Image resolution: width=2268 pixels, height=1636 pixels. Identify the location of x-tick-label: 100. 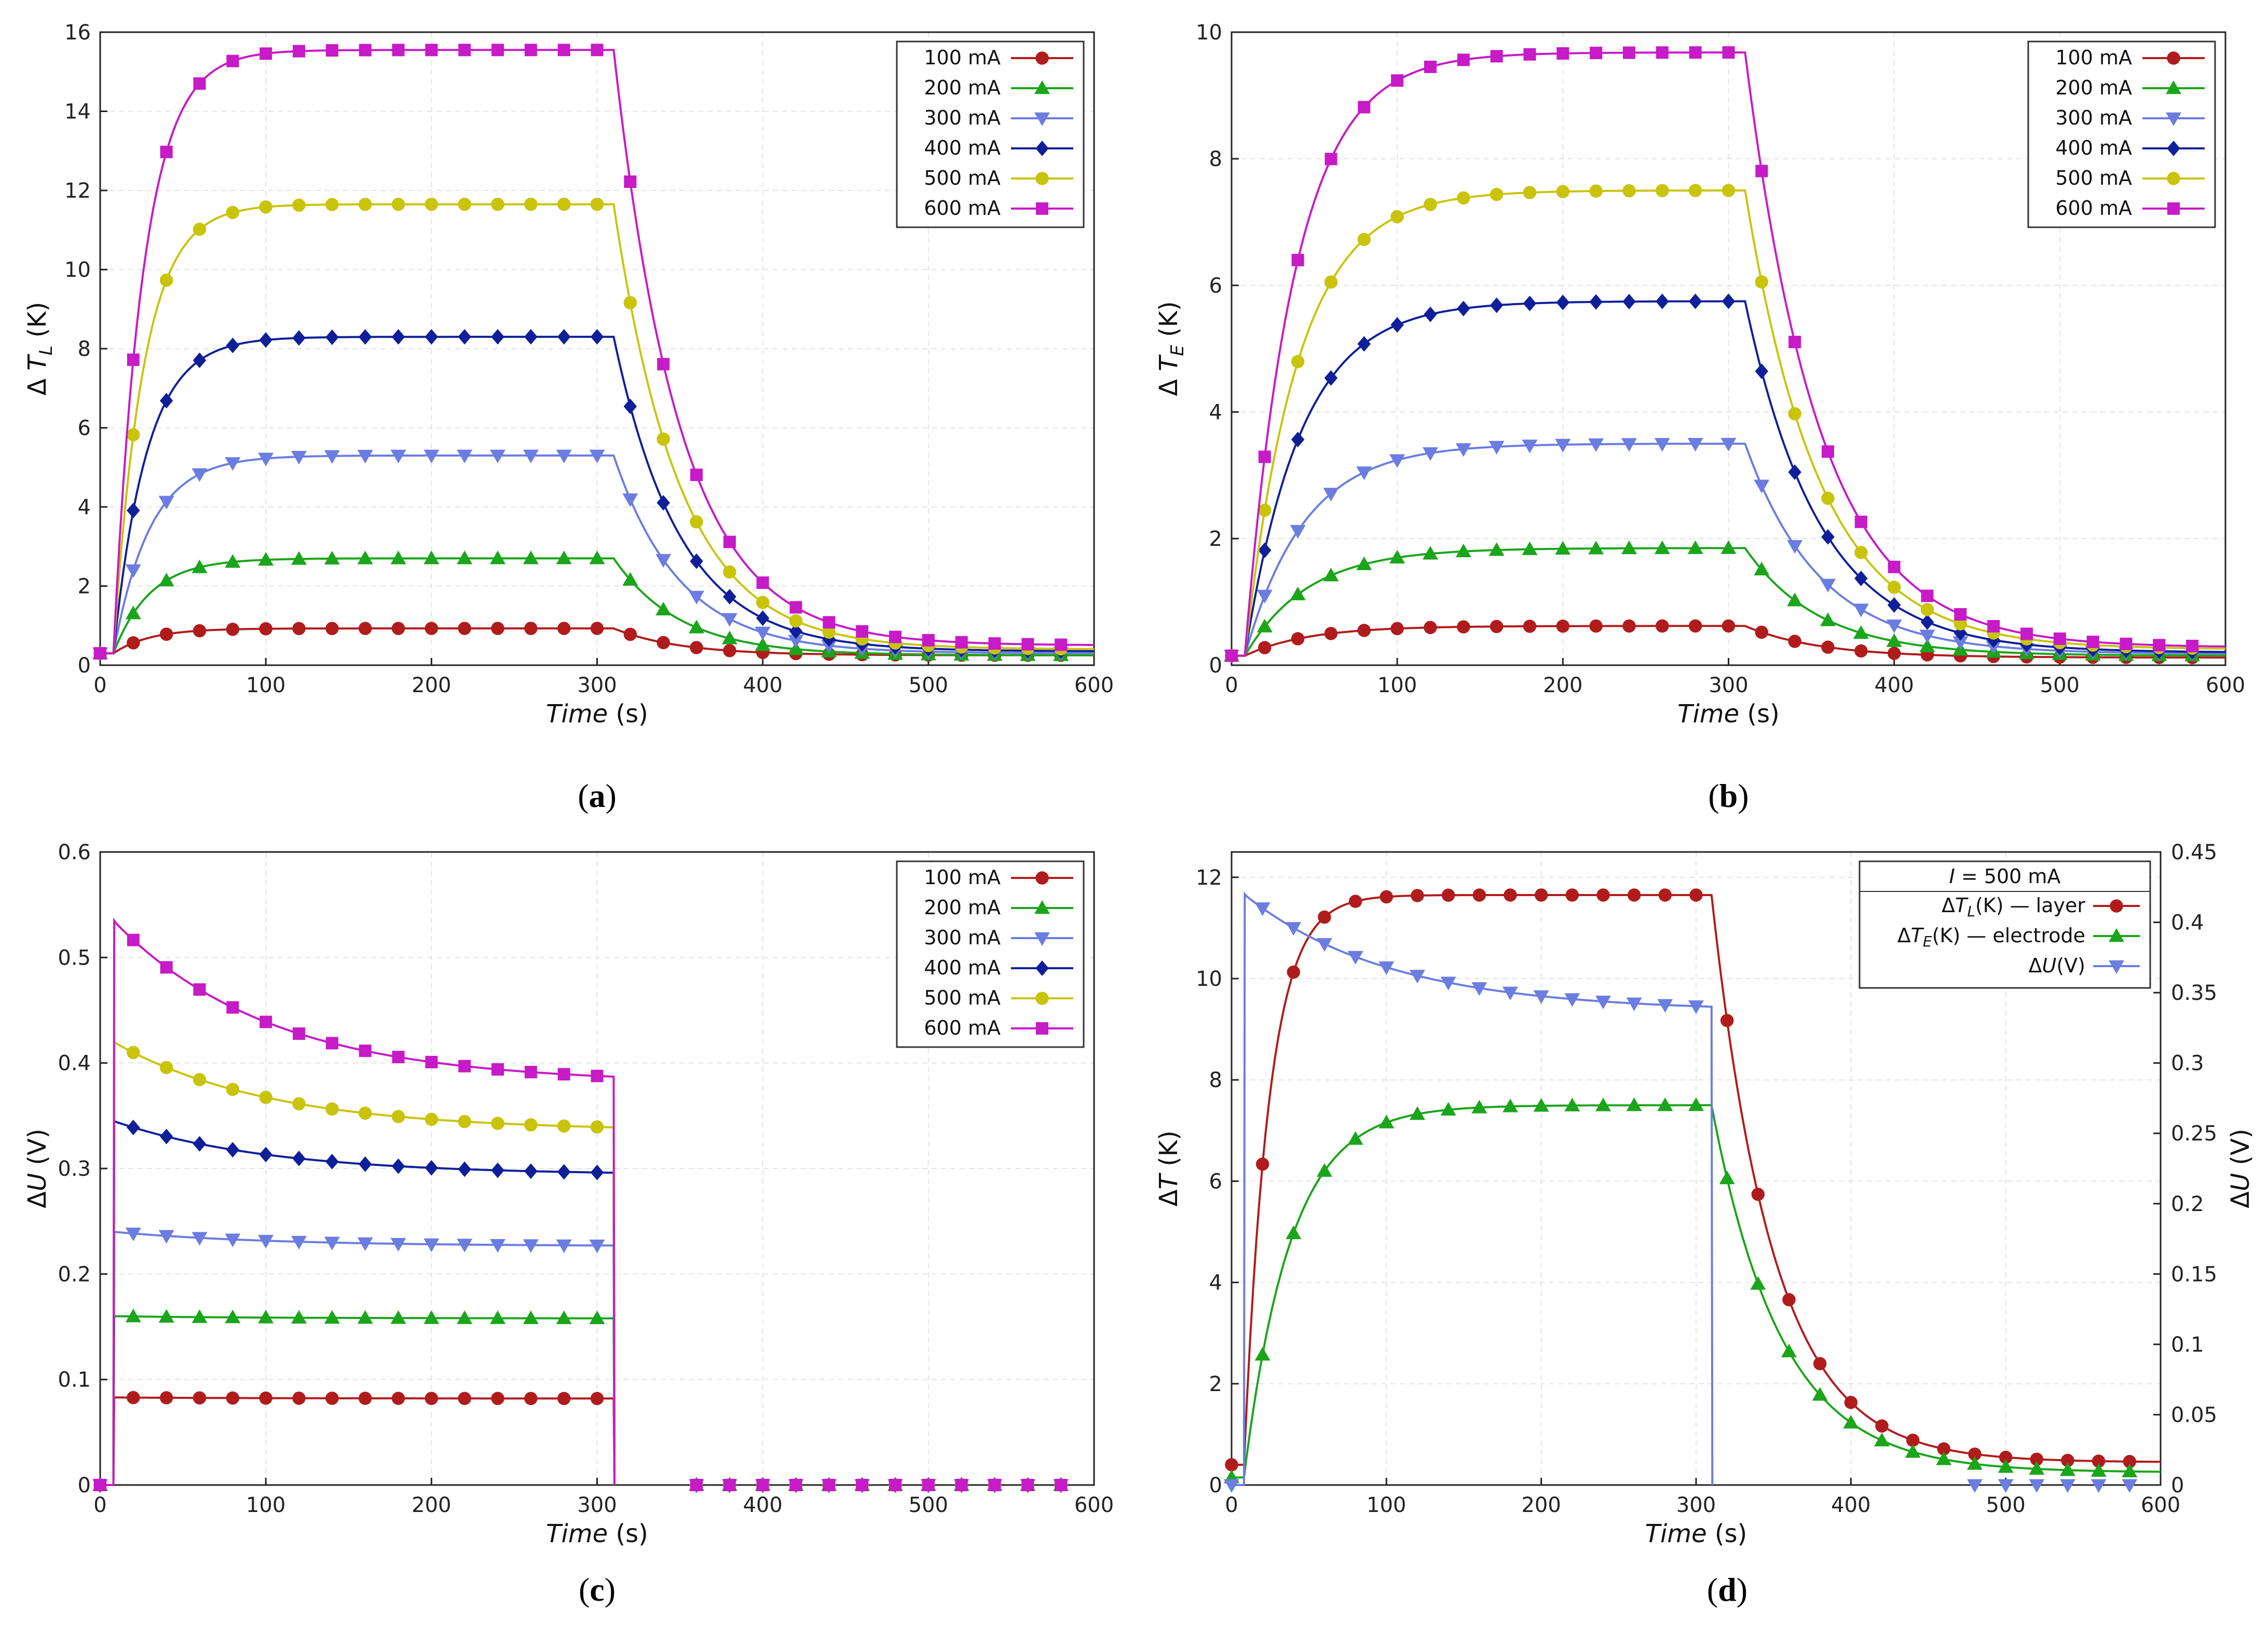
(265, 1505).